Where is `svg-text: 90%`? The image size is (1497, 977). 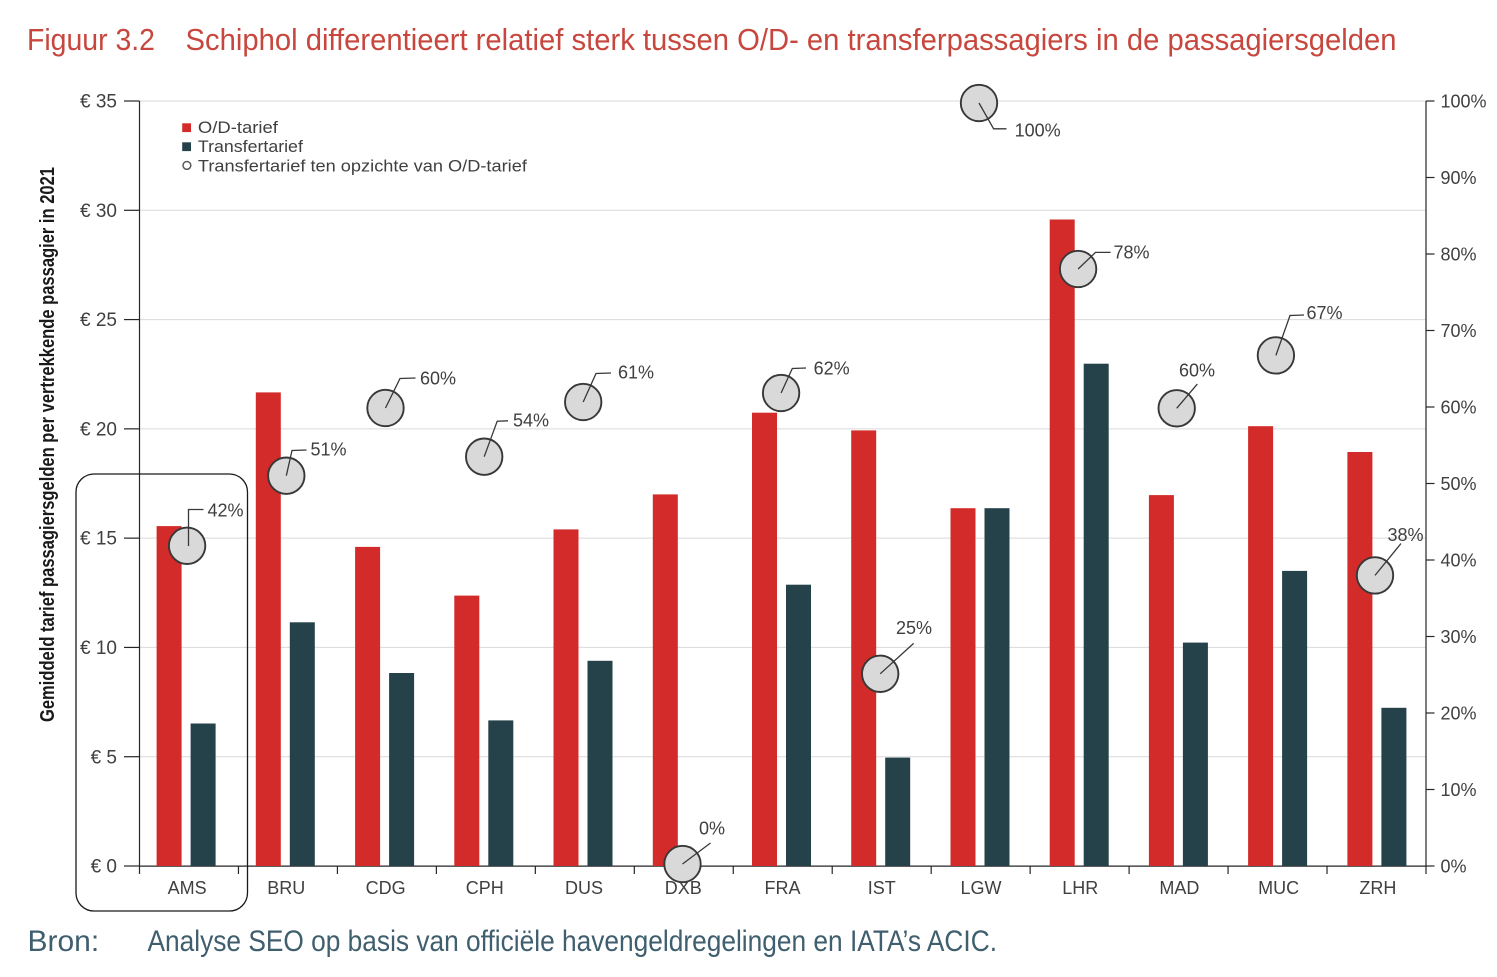
svg-text: 90% is located at coordinates (1459, 178).